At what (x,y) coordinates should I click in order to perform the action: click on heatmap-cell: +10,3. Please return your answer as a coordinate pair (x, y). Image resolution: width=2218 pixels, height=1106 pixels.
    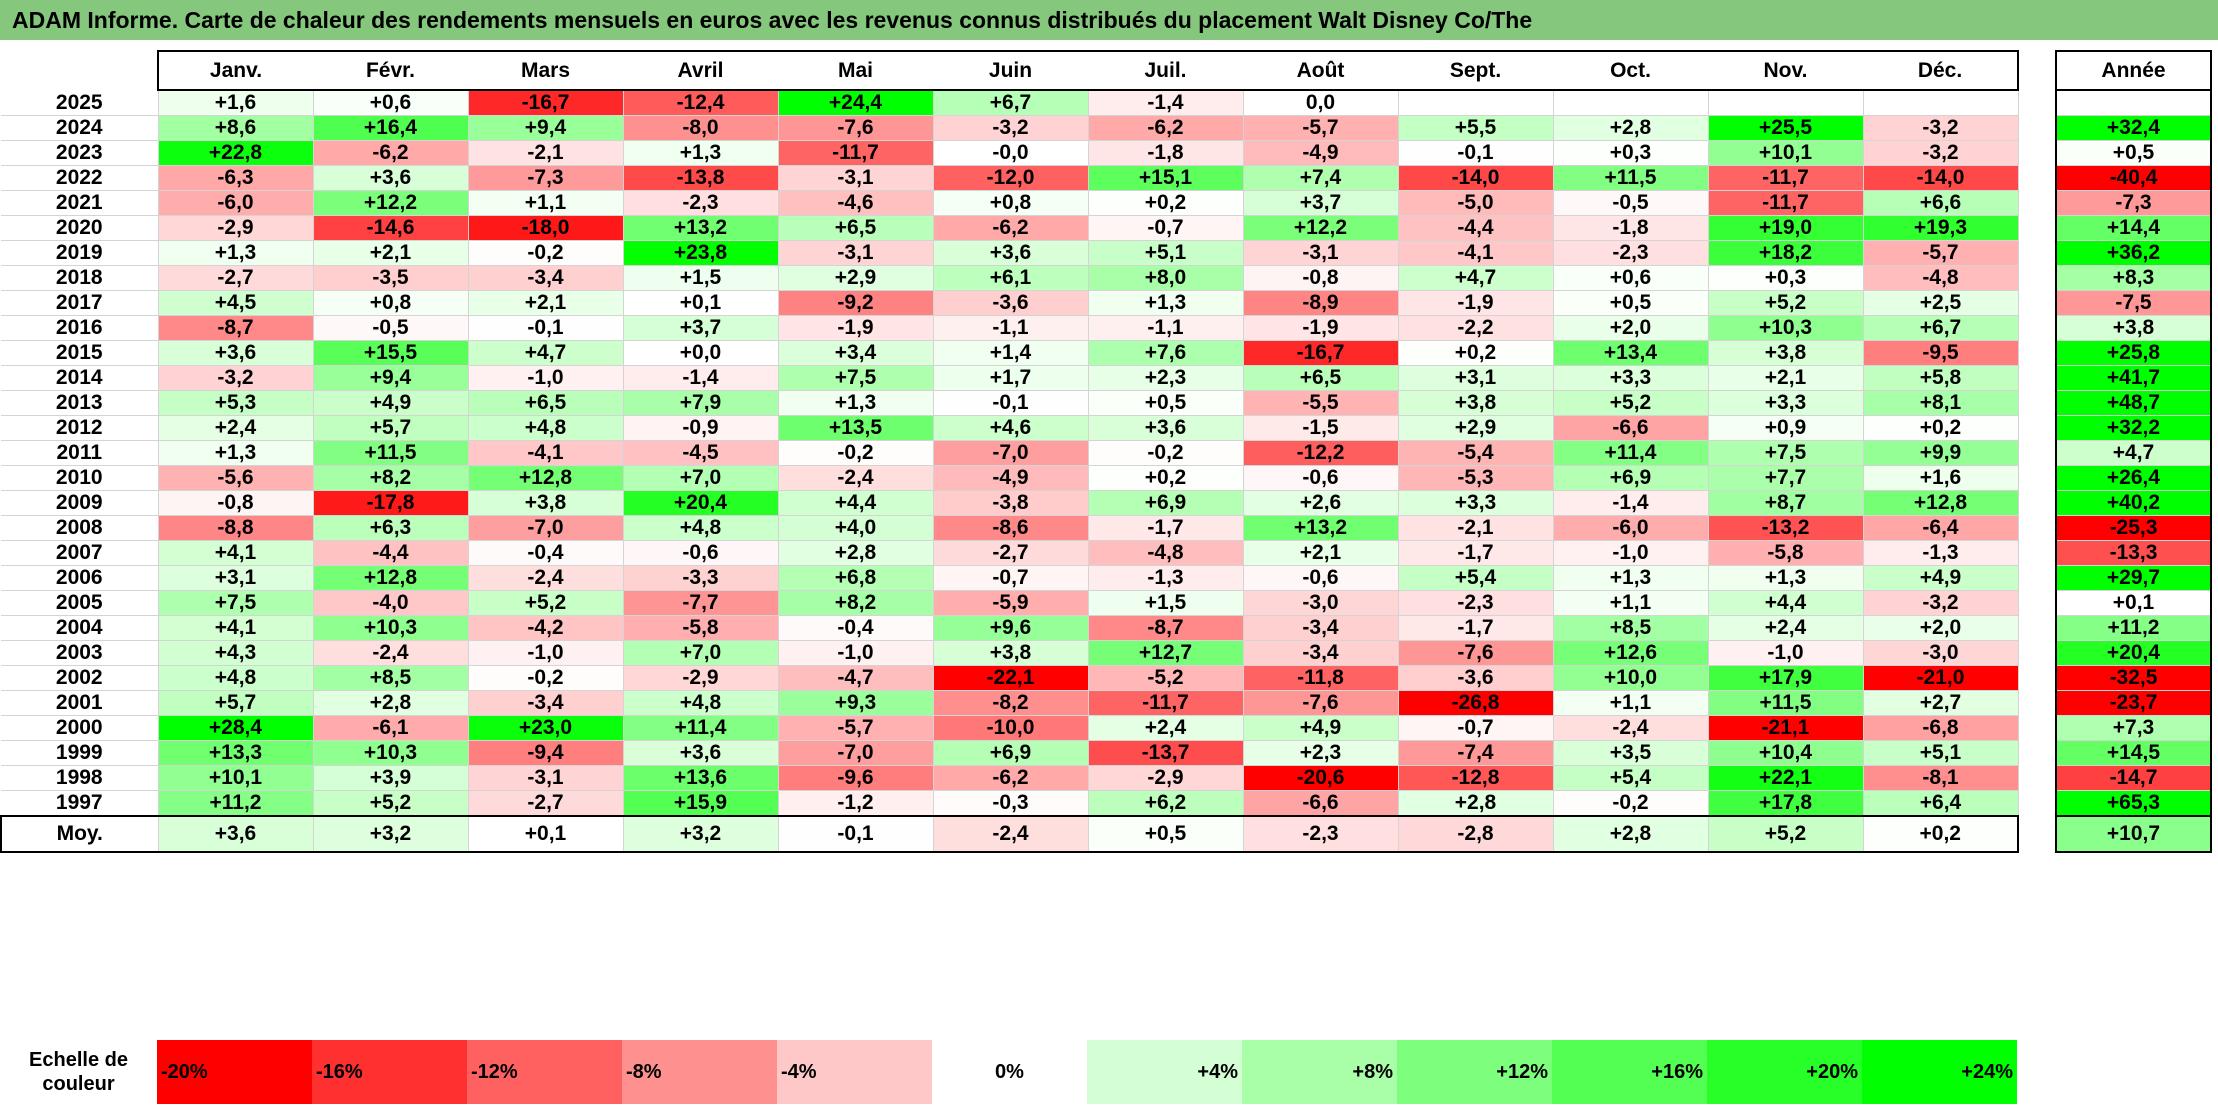
    Looking at the image, I should click on (391, 628).